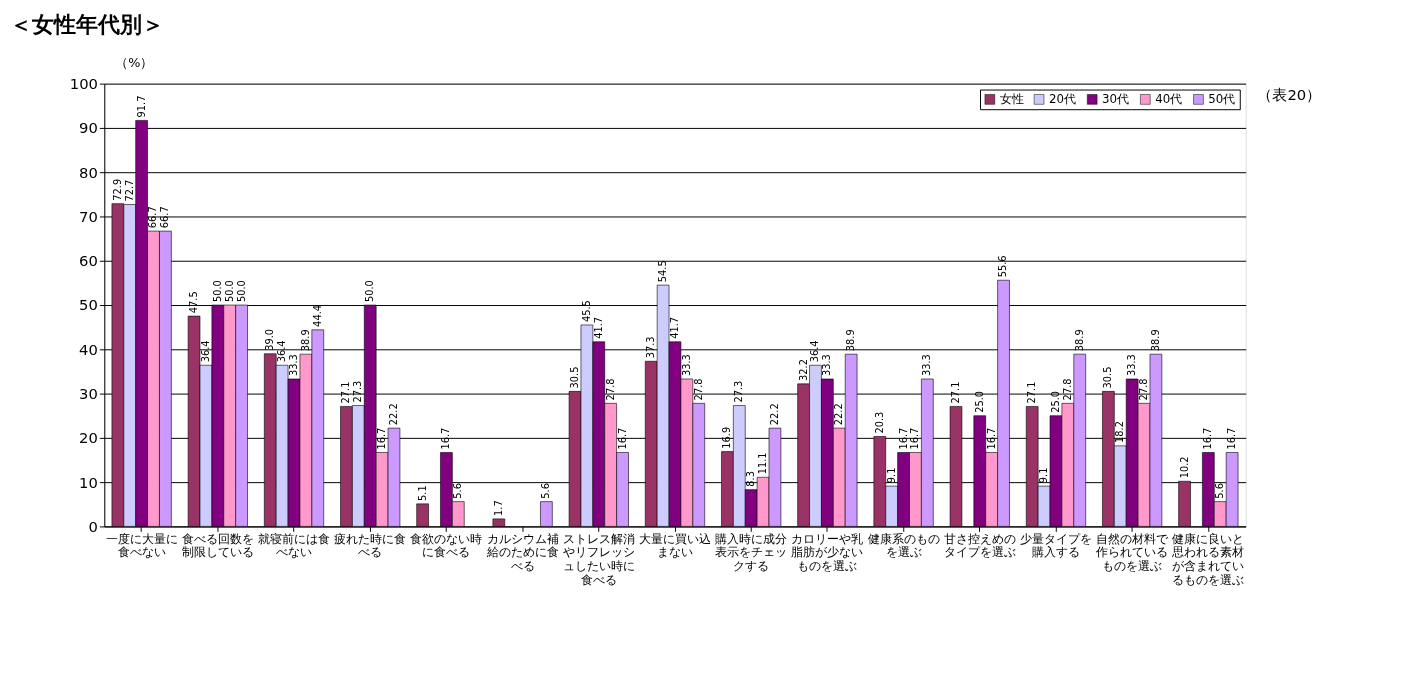  Describe the element at coordinates (879, 422) in the screenshot. I see `data-label: 20.3` at that location.